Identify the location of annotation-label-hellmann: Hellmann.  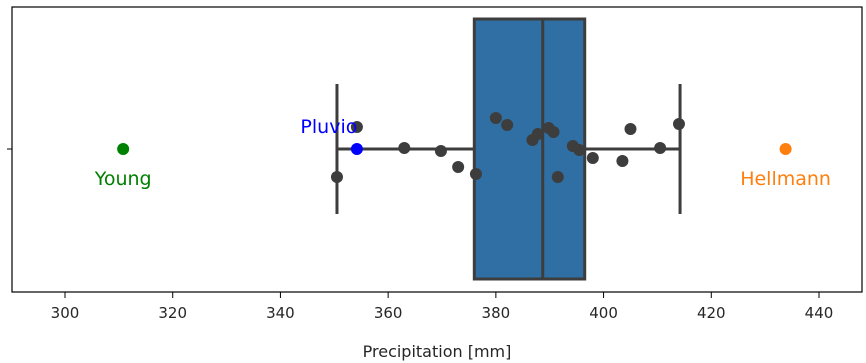
(785, 179).